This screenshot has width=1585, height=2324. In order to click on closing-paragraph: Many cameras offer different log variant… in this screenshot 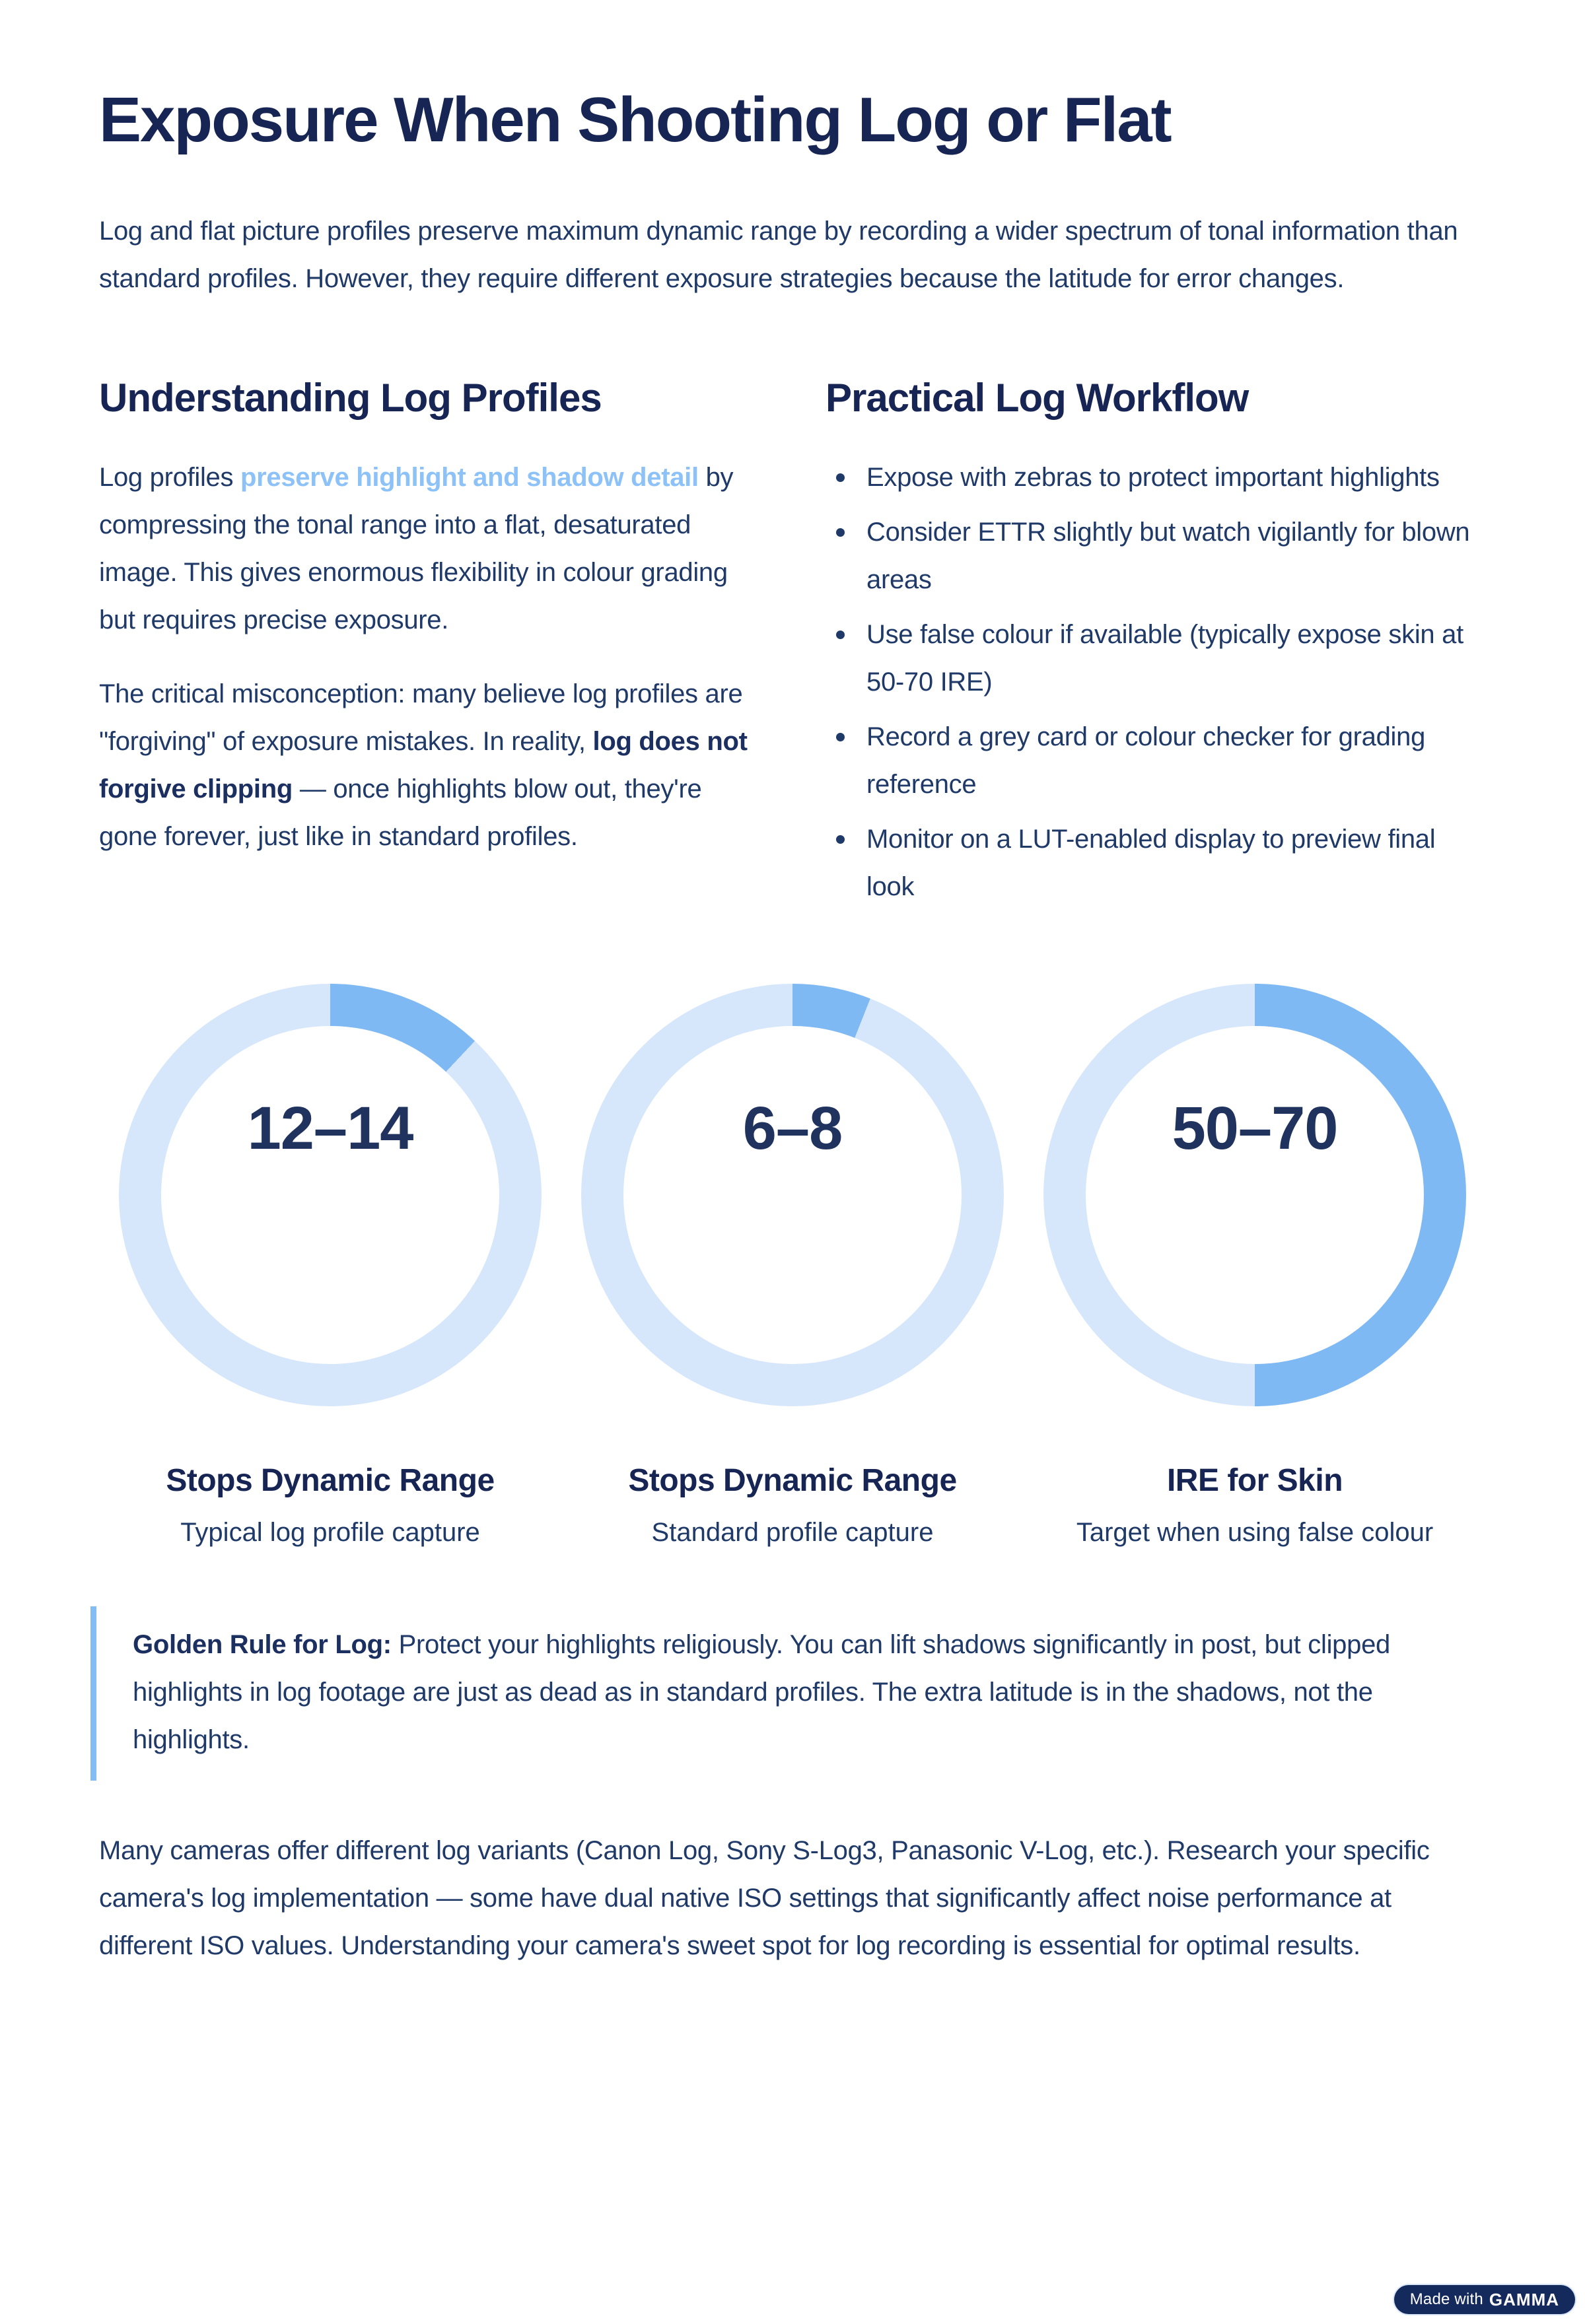, I will do `click(764, 1899)`.